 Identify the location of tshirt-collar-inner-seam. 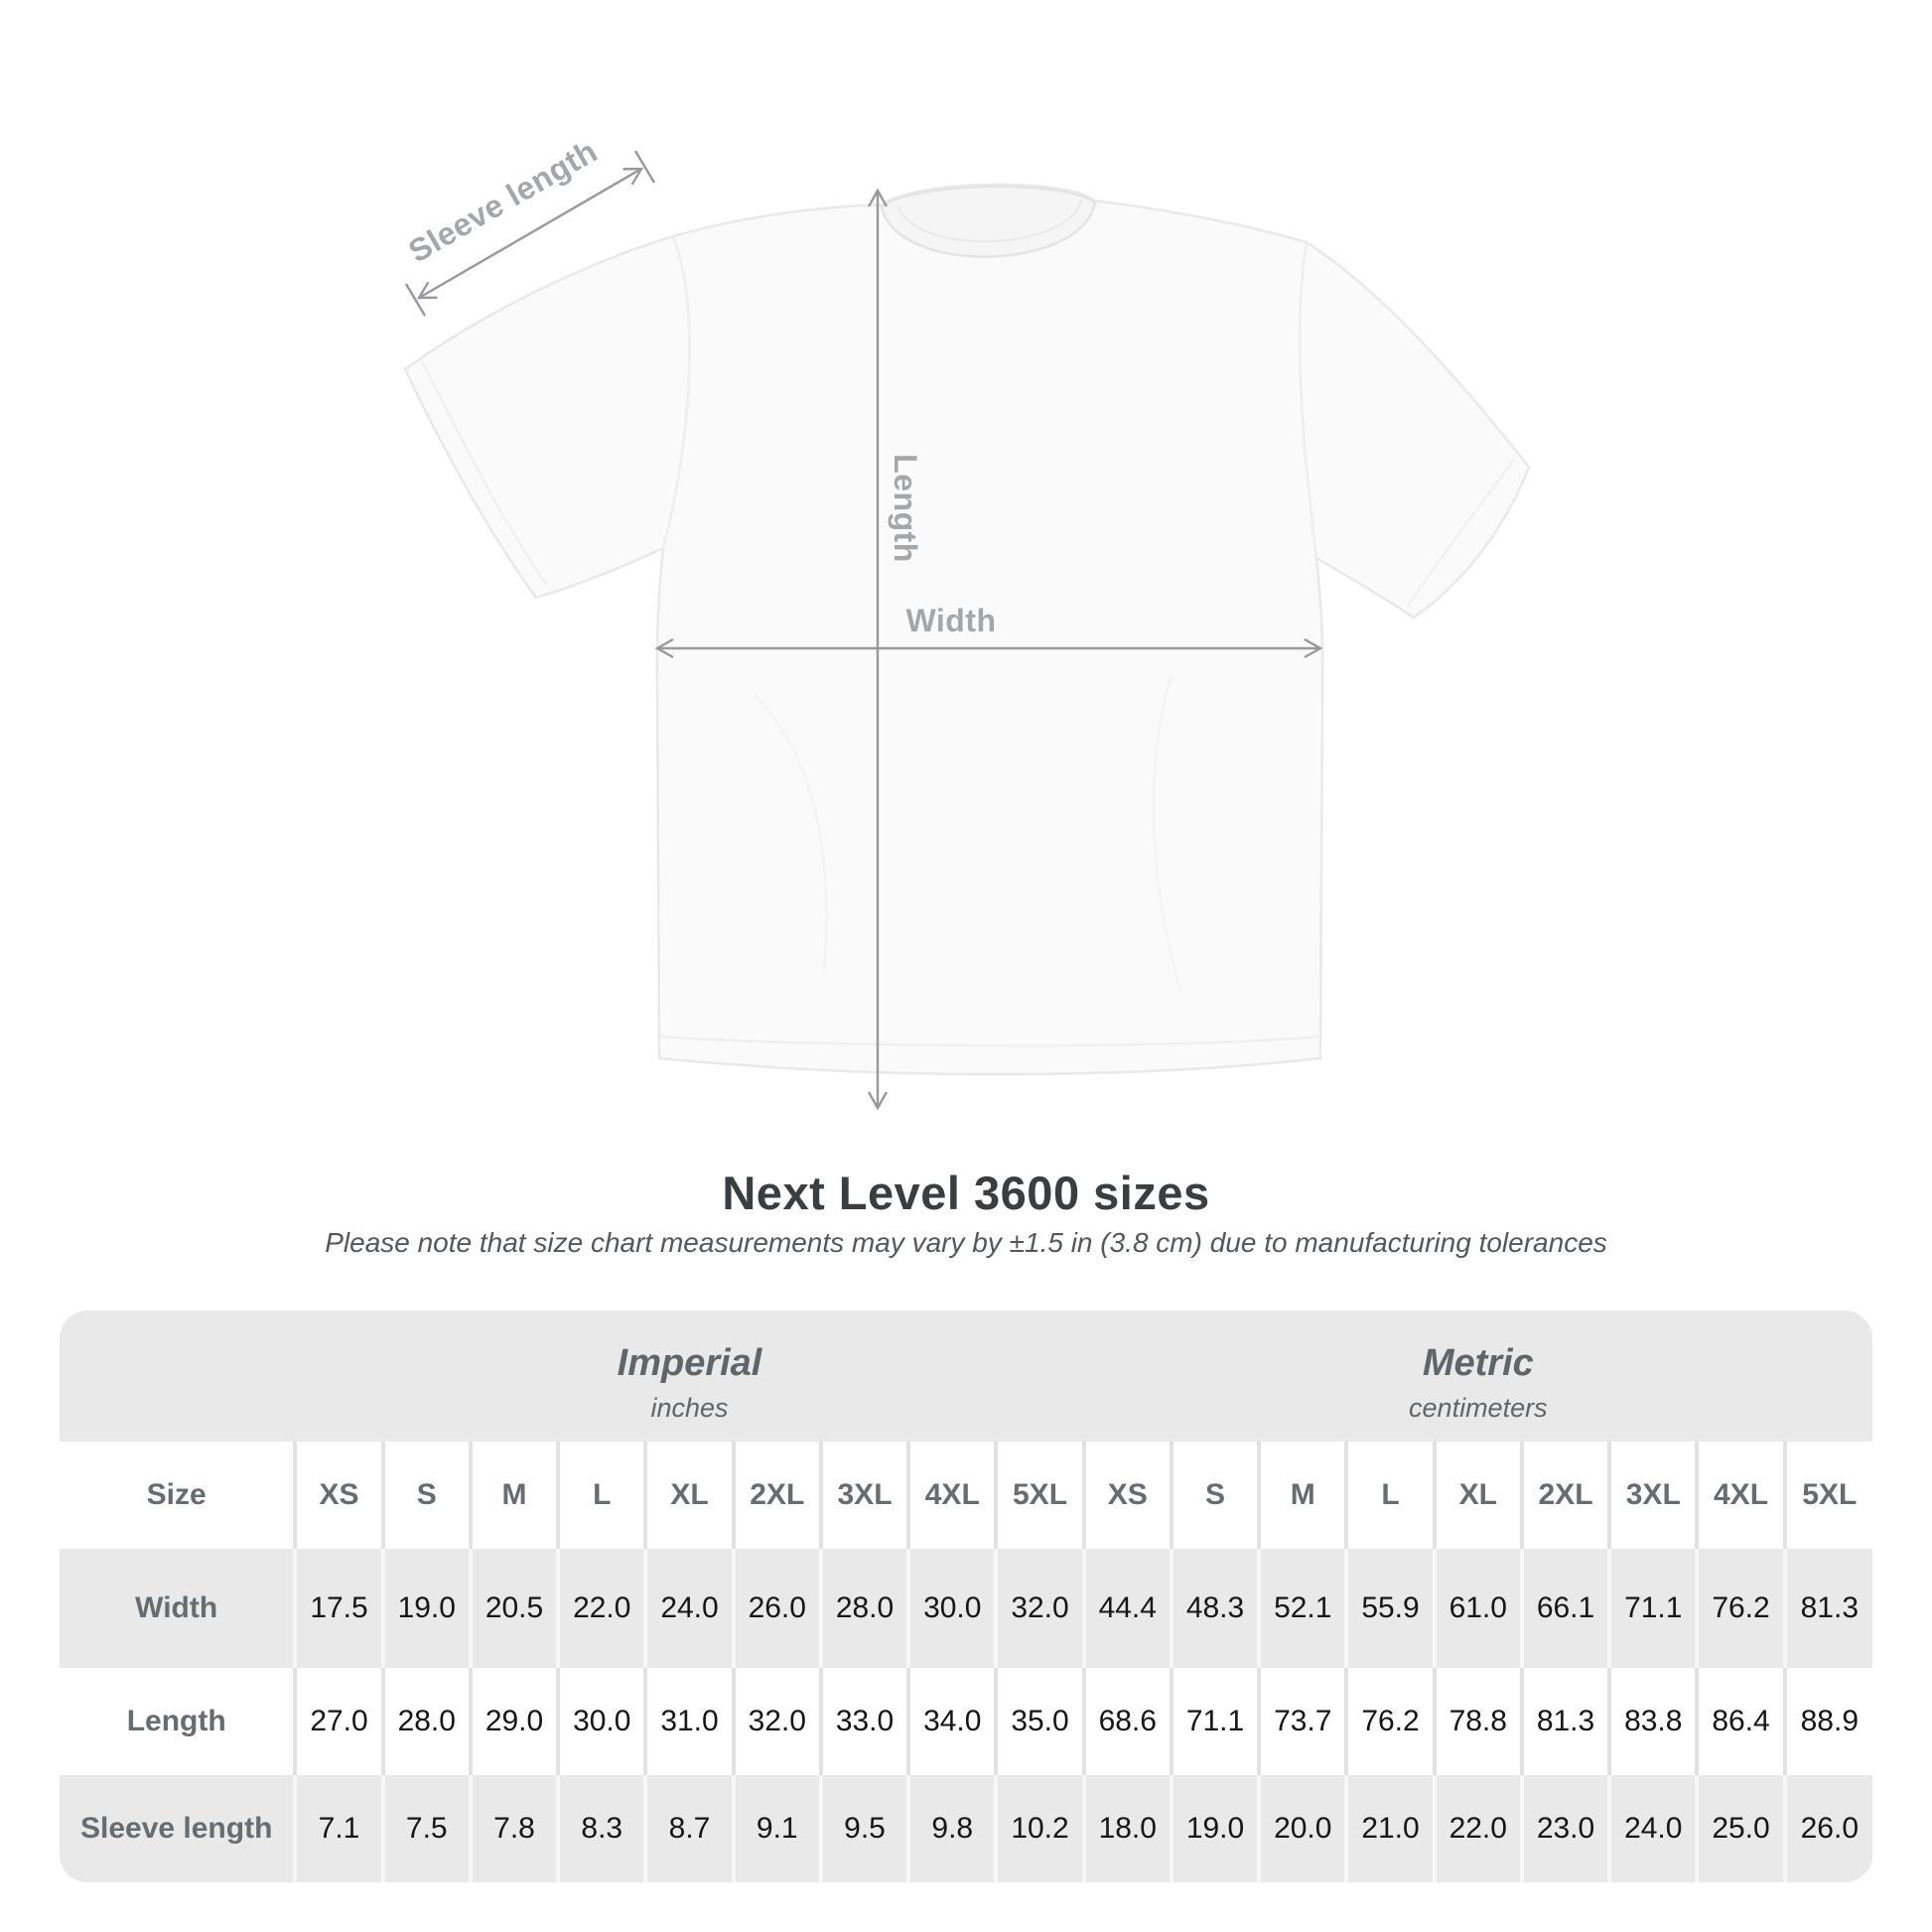
(990, 222).